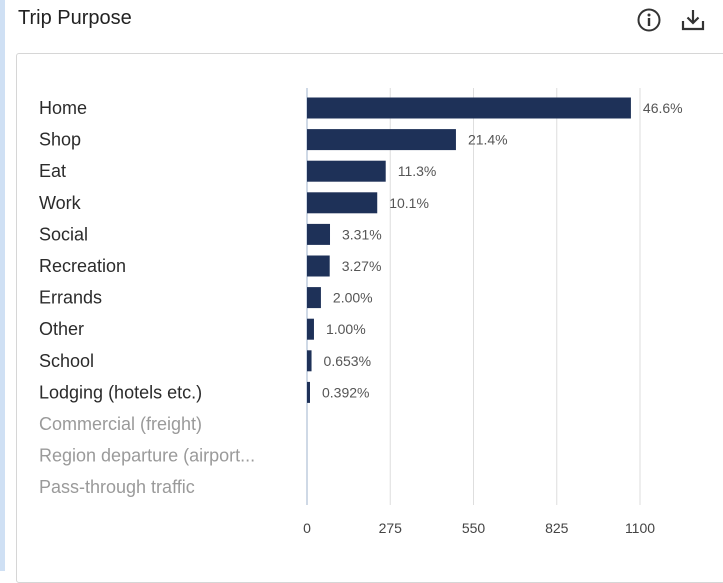  What do you see at coordinates (75, 18) in the screenshot?
I see `panel-title: Trip Purpose` at bounding box center [75, 18].